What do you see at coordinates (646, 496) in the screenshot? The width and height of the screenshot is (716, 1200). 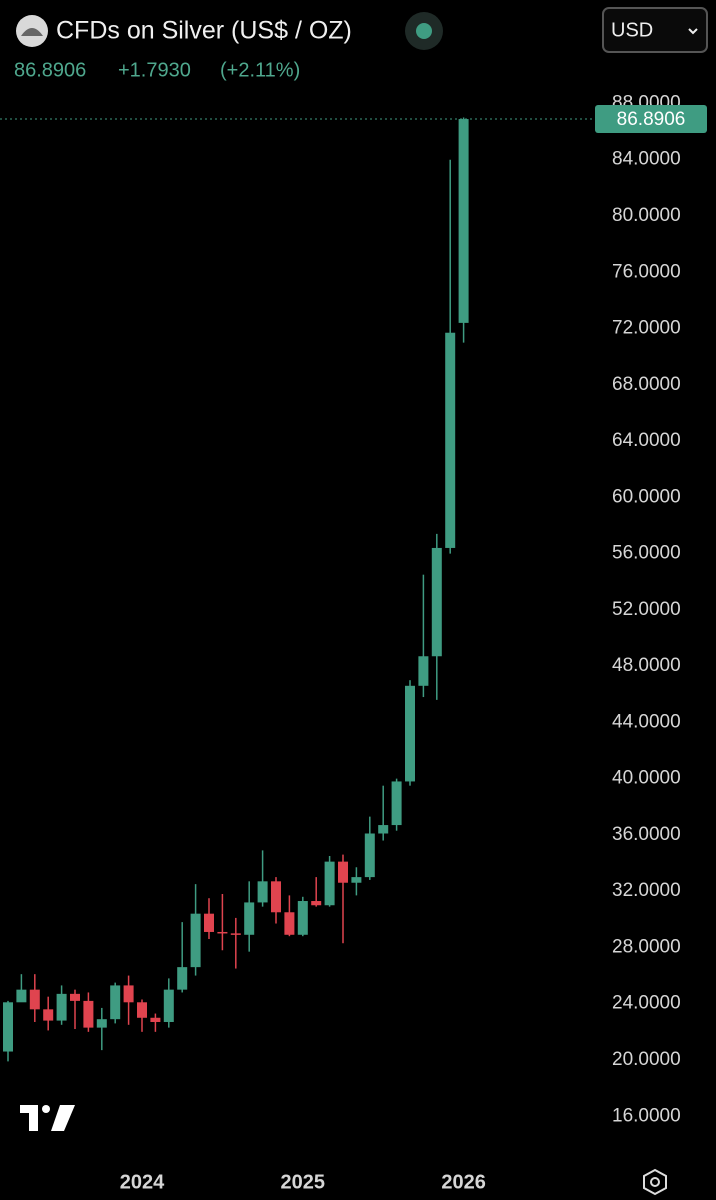 I see `y-tick-label: 60.0000` at bounding box center [646, 496].